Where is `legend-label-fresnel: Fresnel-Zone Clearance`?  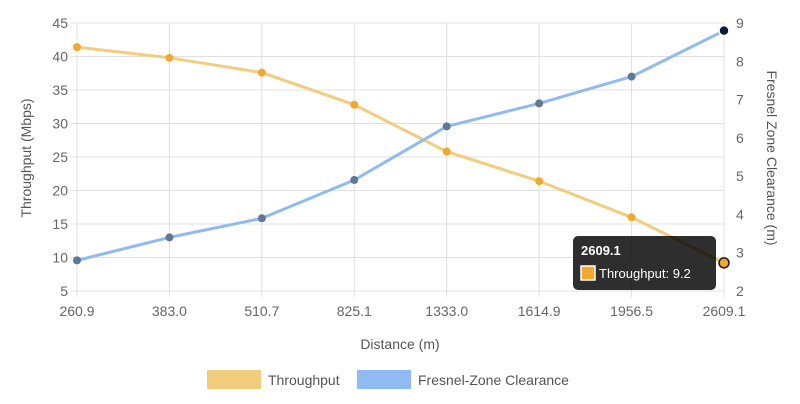 legend-label-fresnel: Fresnel-Zone Clearance is located at coordinates (493, 380).